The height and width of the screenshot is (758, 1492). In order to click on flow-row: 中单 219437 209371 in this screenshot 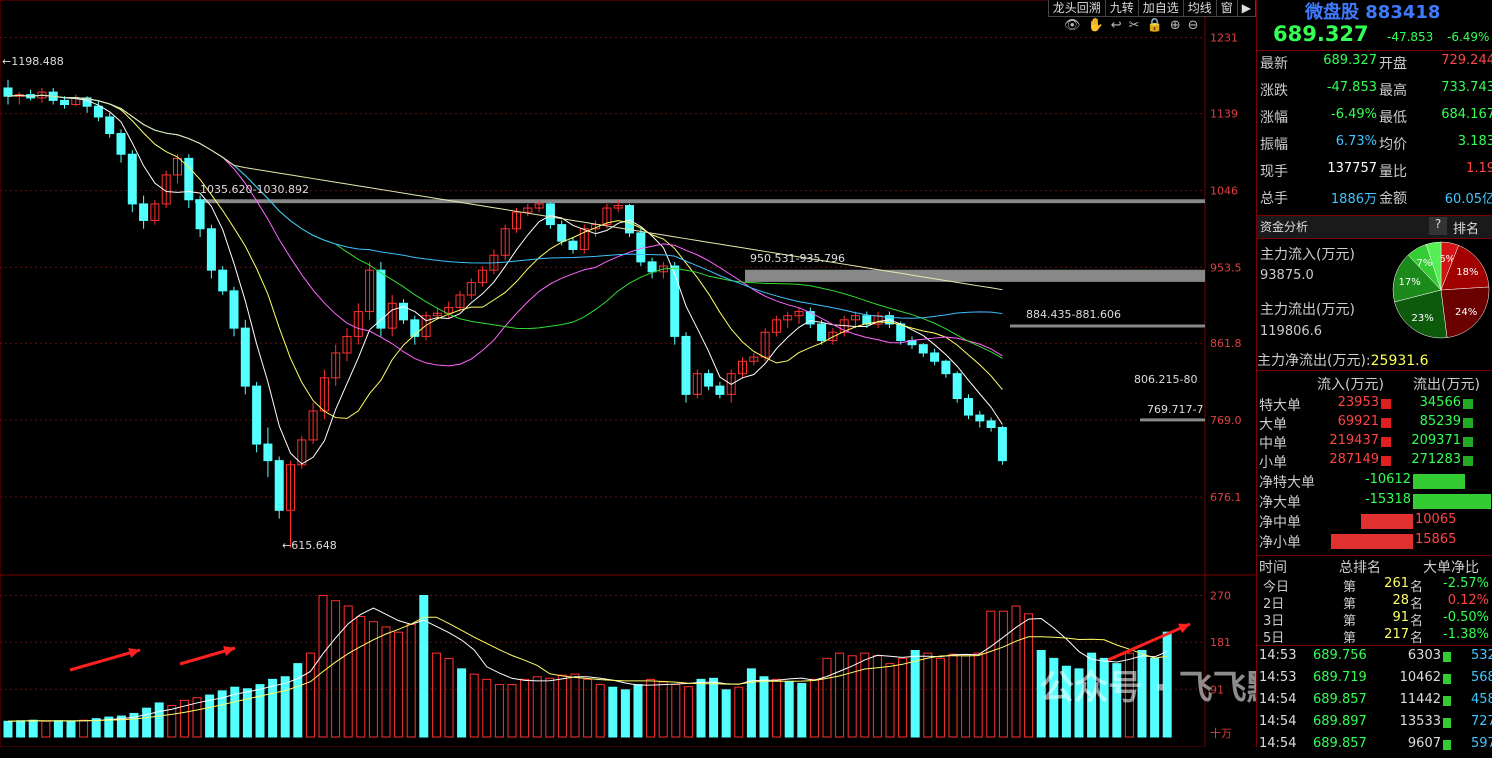, I will do `click(1374, 442)`.